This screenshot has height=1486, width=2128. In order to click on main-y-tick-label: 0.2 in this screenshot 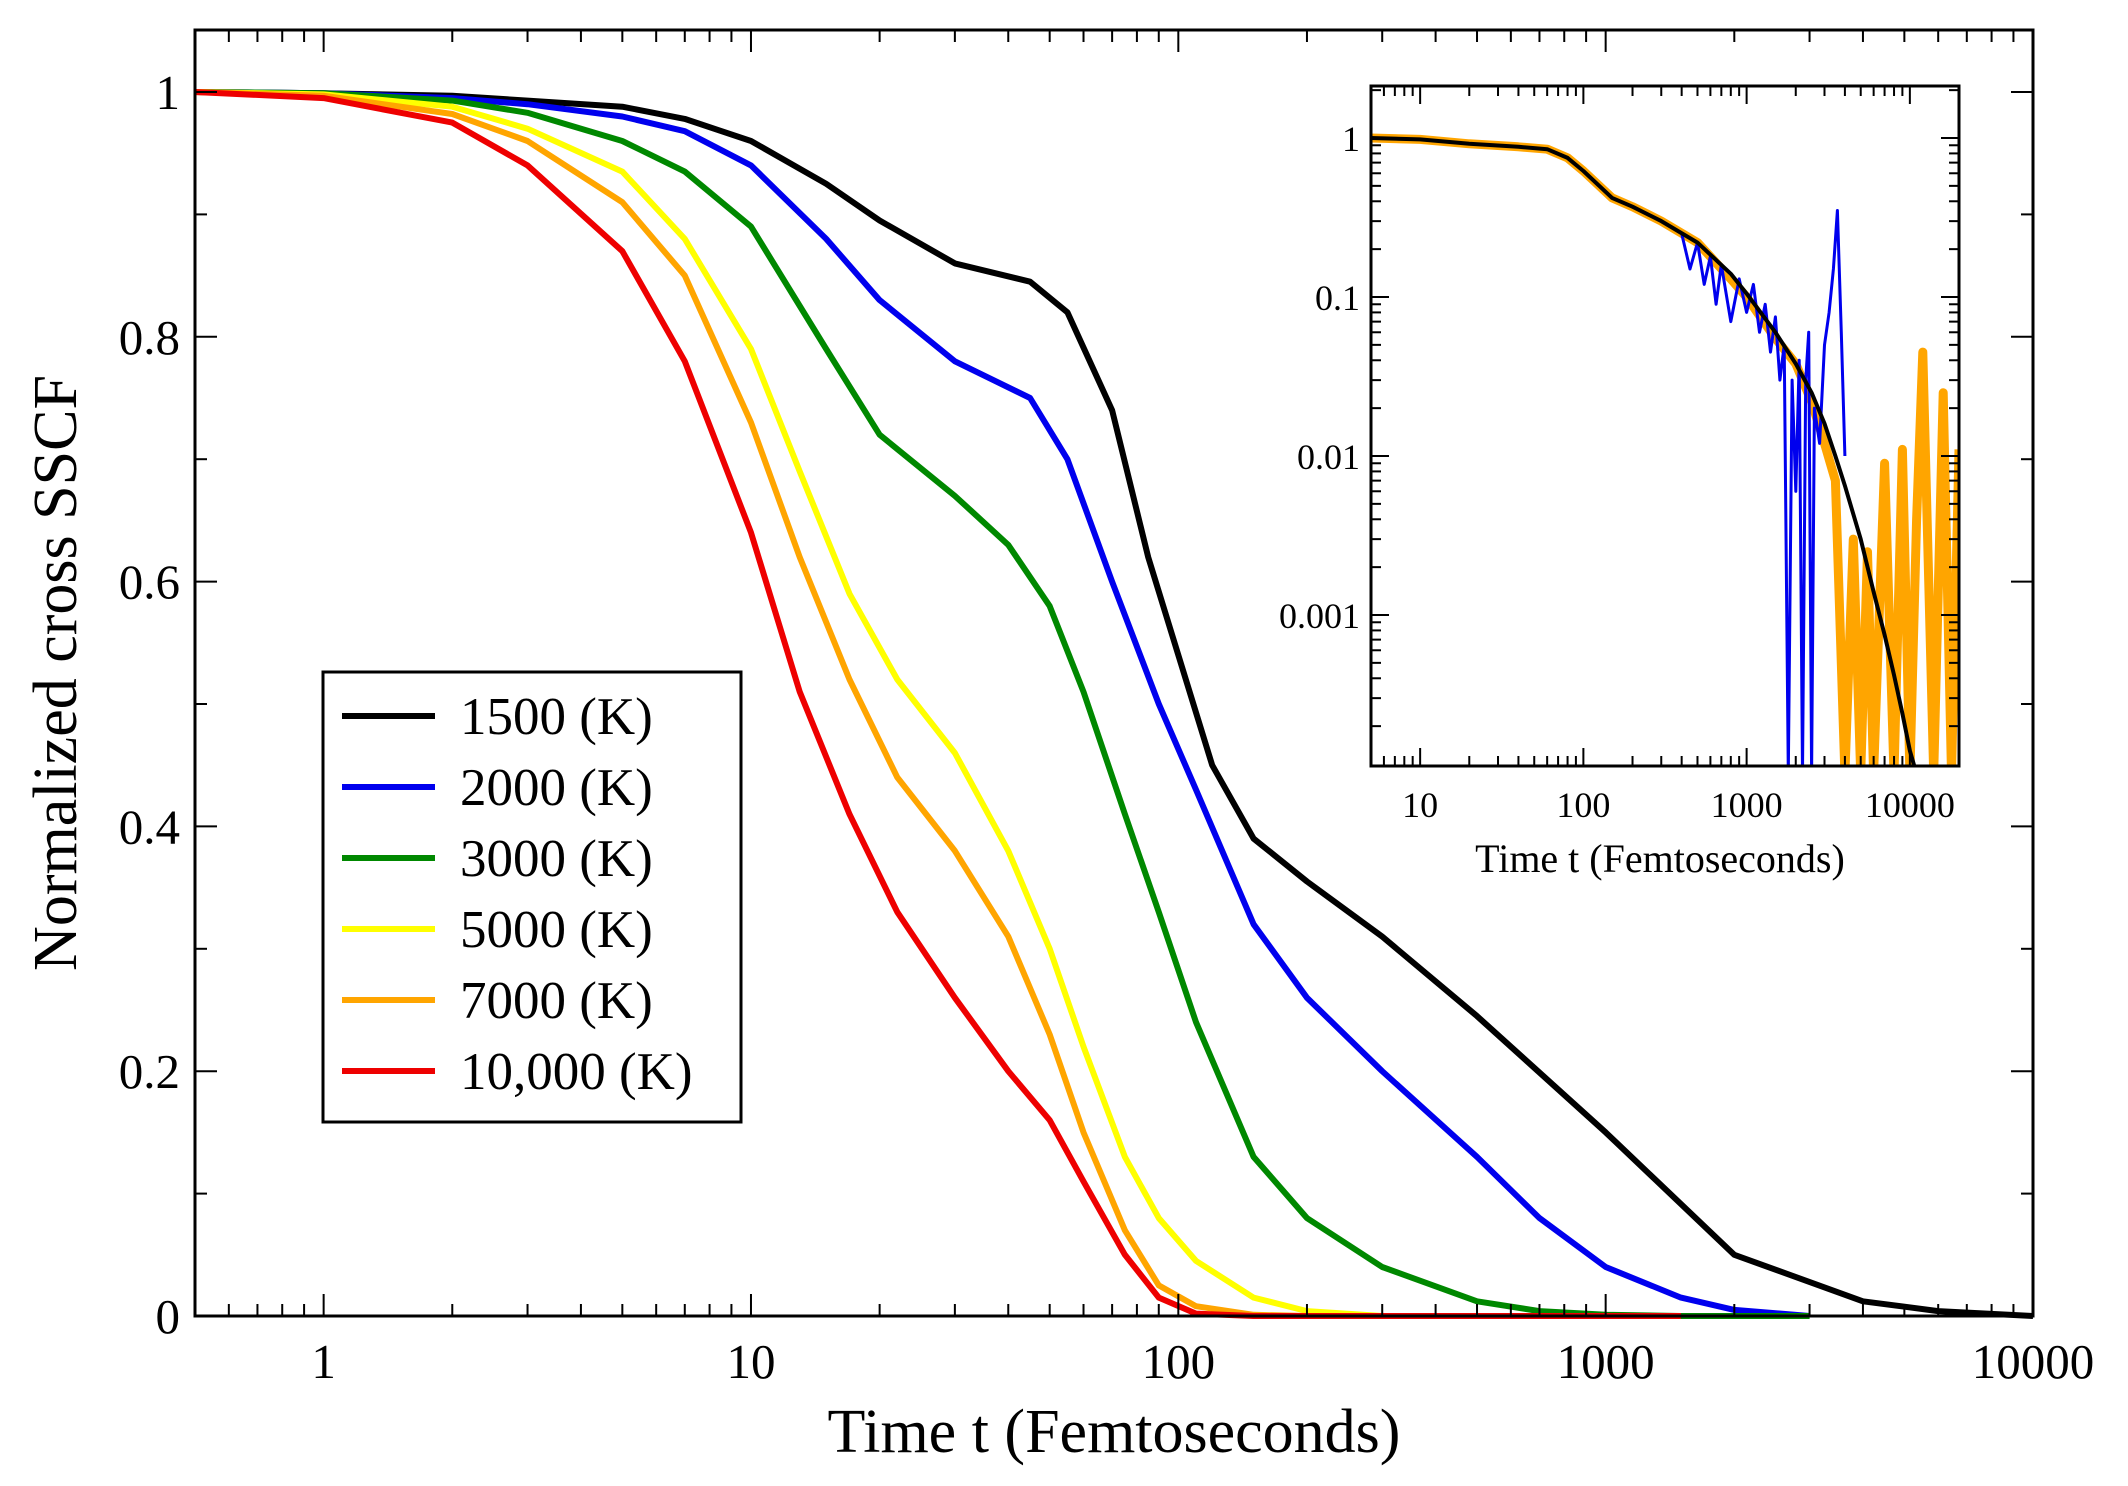, I will do `click(149, 1071)`.